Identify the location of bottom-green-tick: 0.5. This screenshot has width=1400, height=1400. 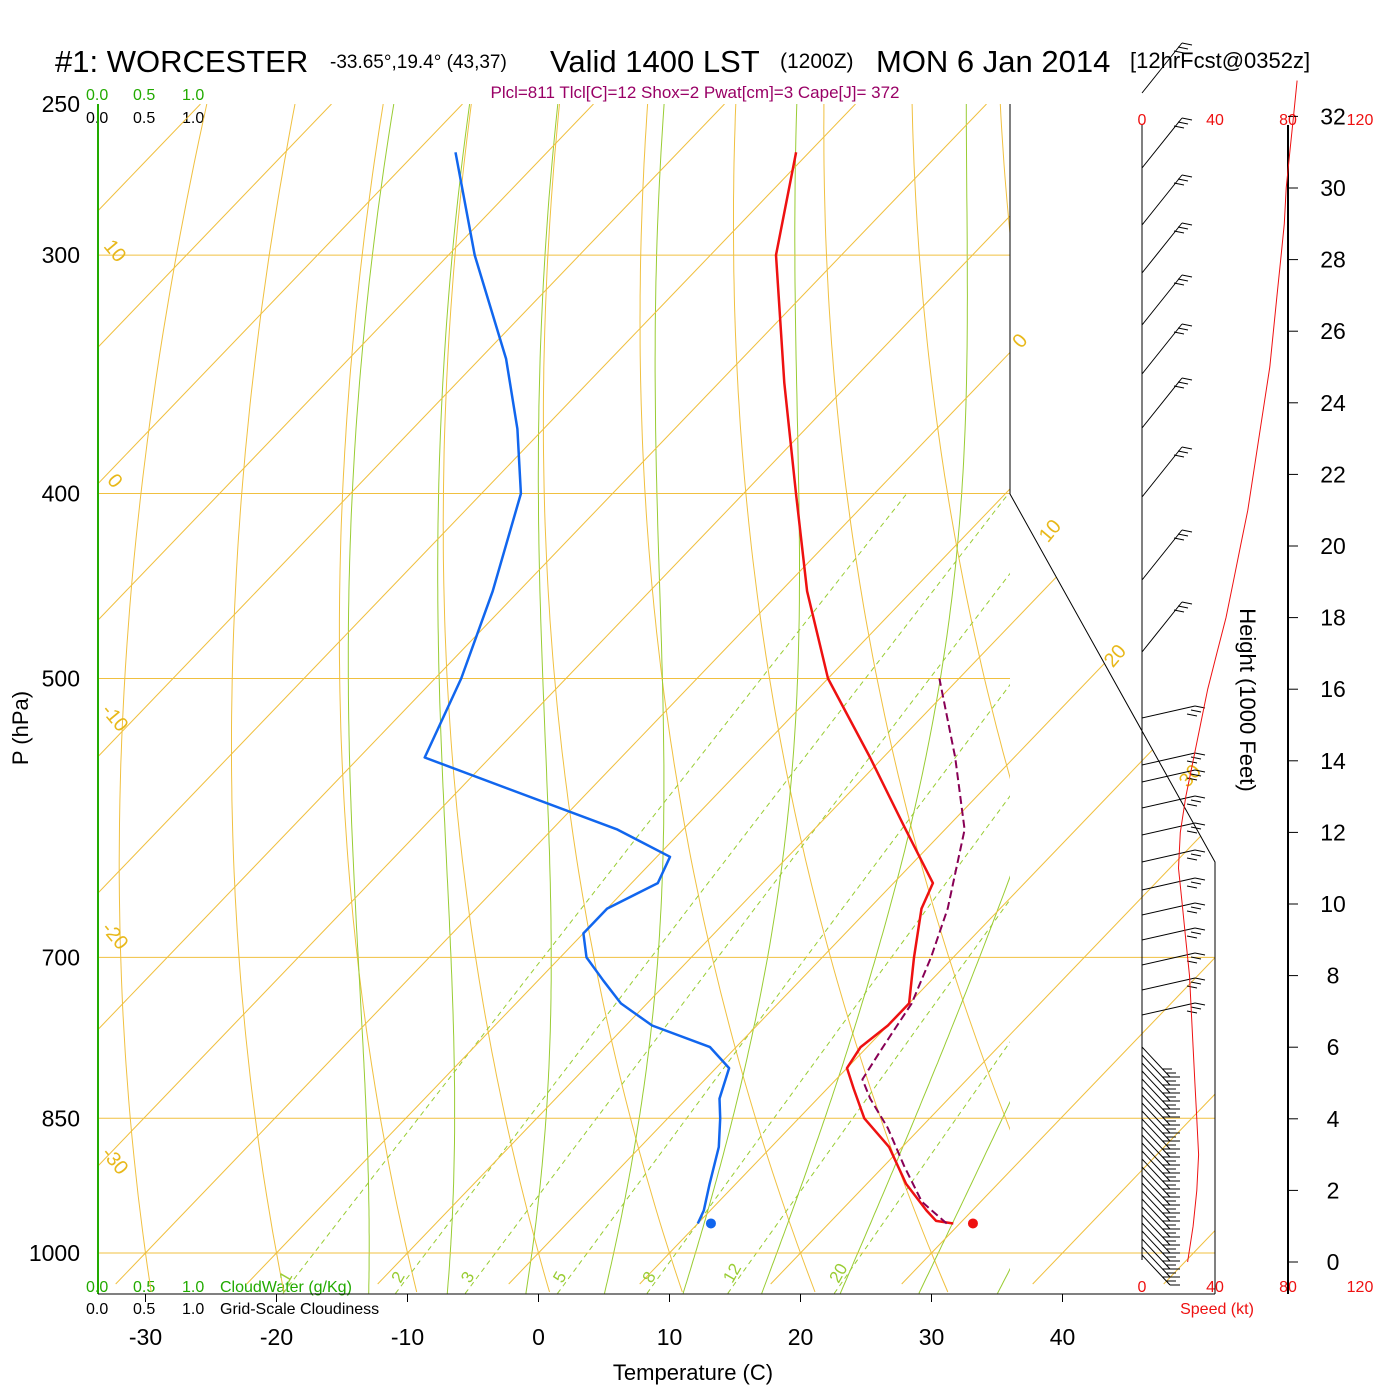
(144, 1287).